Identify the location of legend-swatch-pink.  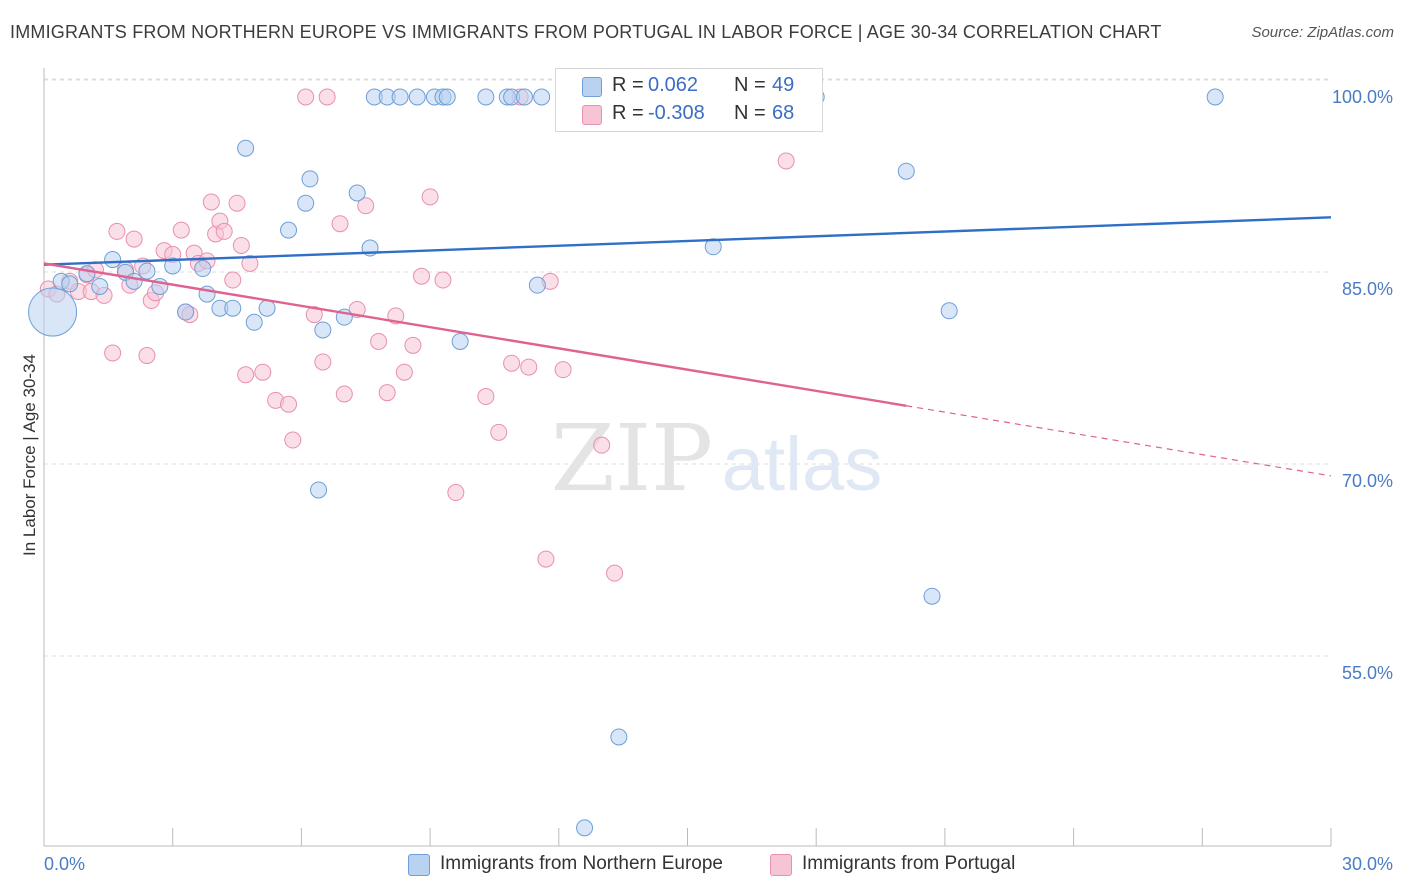
(781, 865).